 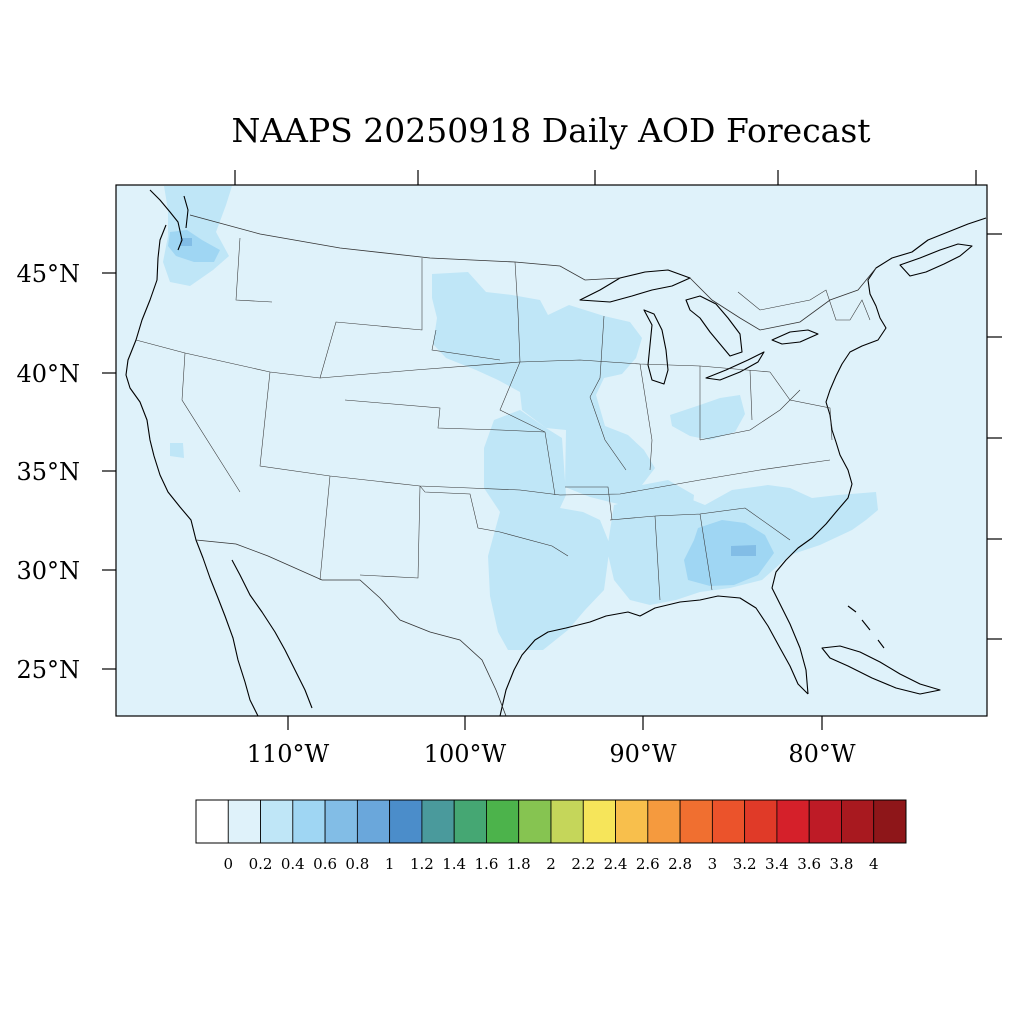 I want to click on baja-coastline, so click(x=272, y=634).